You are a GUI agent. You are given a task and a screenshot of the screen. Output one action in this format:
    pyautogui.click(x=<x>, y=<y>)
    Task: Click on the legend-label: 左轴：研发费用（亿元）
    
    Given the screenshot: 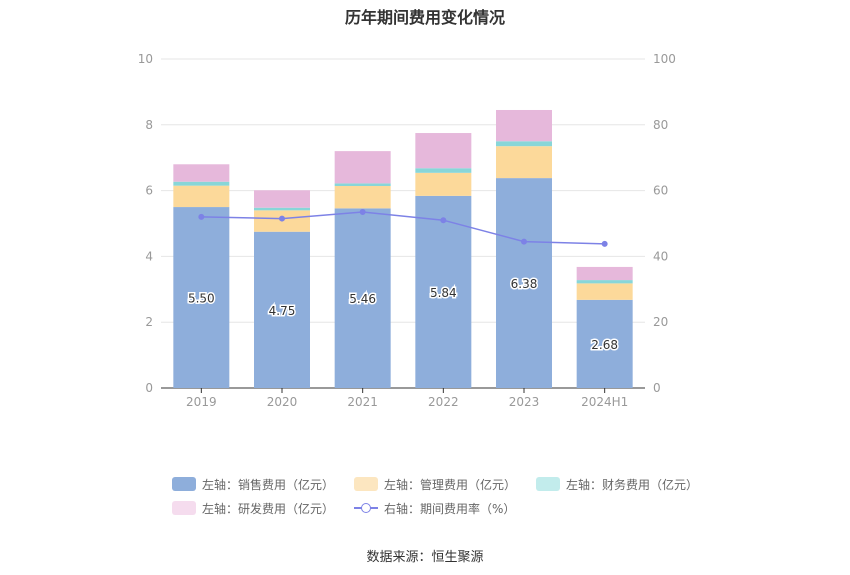 What is the action you would take?
    pyautogui.click(x=268, y=508)
    